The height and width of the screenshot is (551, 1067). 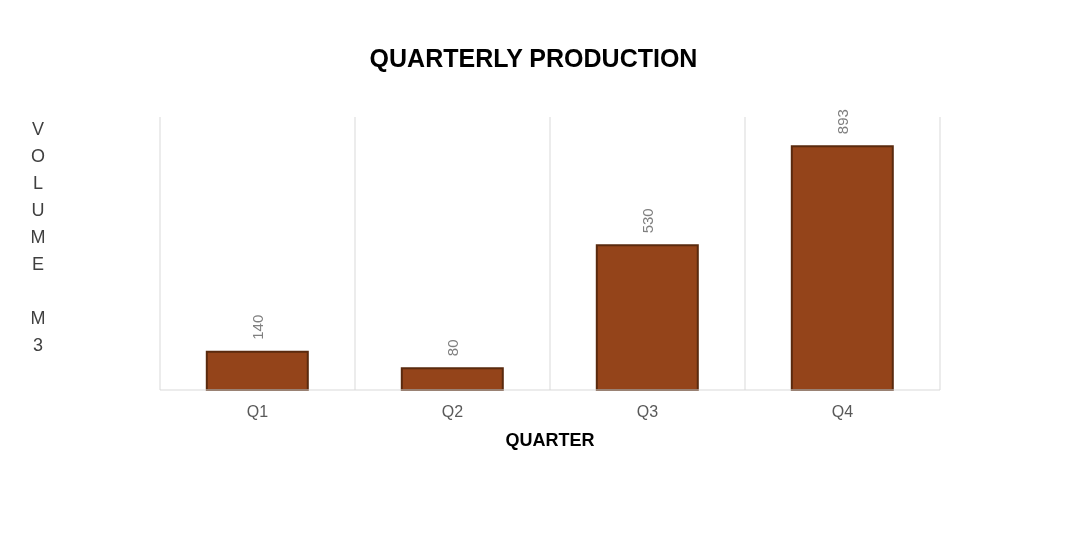 What do you see at coordinates (452, 412) in the screenshot?
I see `x-tick-label: Q2` at bounding box center [452, 412].